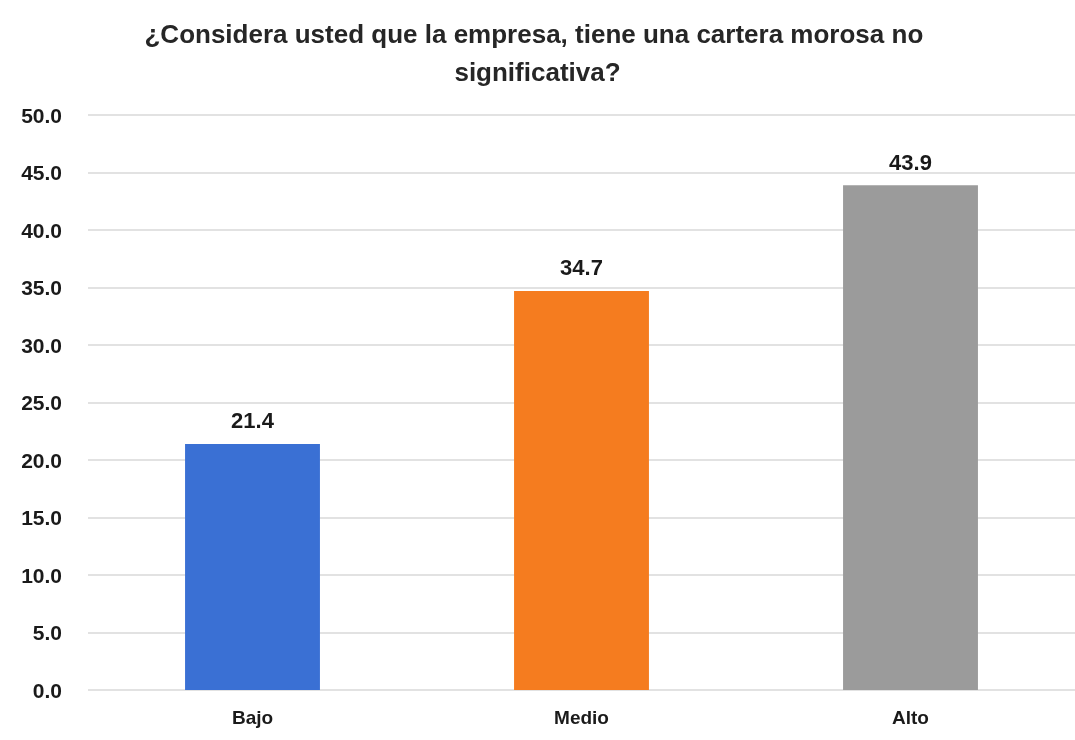  Describe the element at coordinates (41, 345) in the screenshot. I see `y-tick-label: 30.0` at that location.